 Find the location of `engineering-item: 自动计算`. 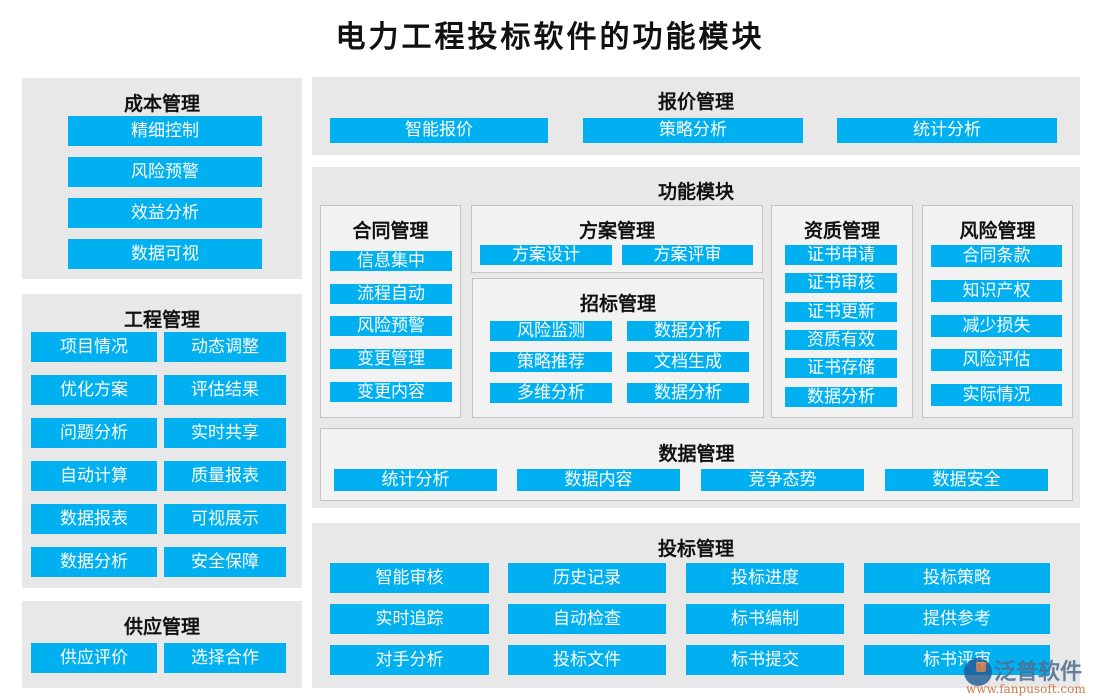

engineering-item: 自动计算 is located at coordinates (94, 476).